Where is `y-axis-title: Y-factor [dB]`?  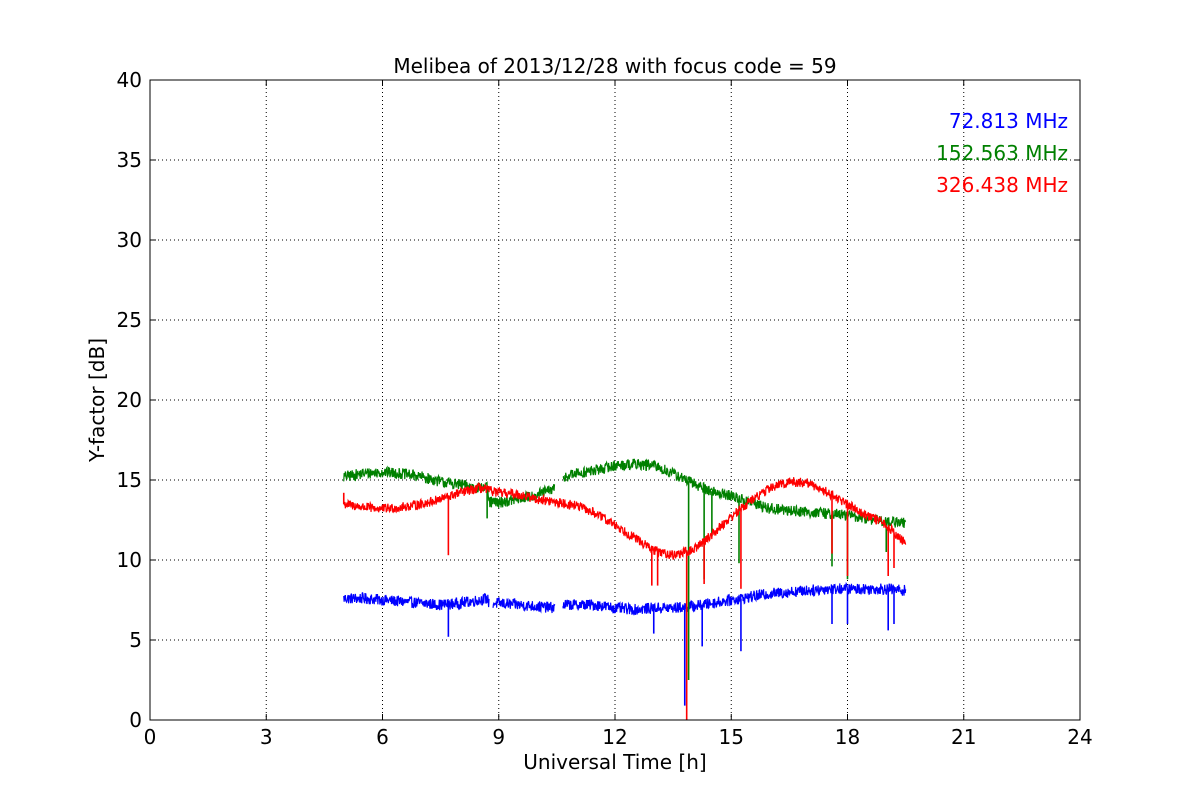 y-axis-title: Y-factor [dB] is located at coordinates (97, 400).